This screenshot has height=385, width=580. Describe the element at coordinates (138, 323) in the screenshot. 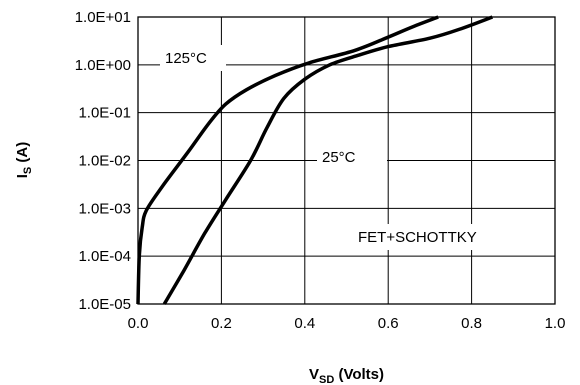

I see `x-tick-label: 0.0` at that location.